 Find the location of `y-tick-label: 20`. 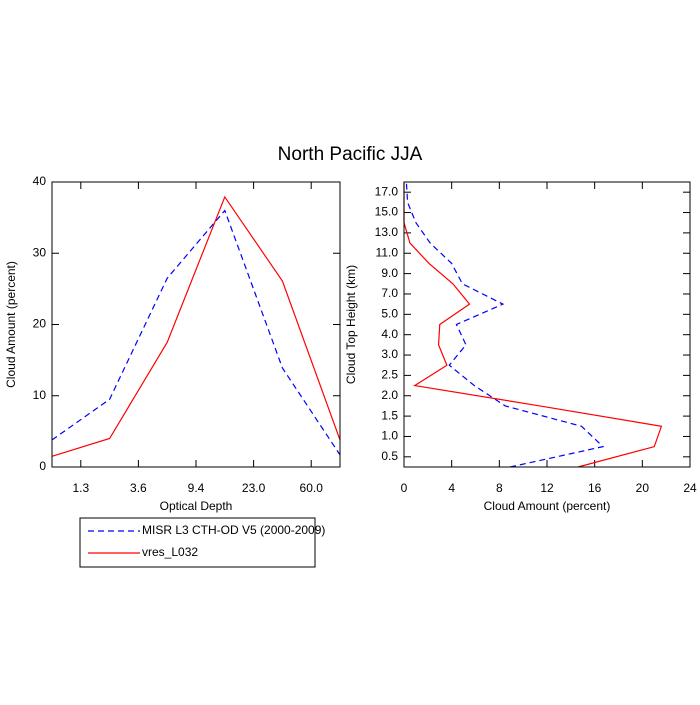

y-tick-label: 20 is located at coordinates (40, 324).